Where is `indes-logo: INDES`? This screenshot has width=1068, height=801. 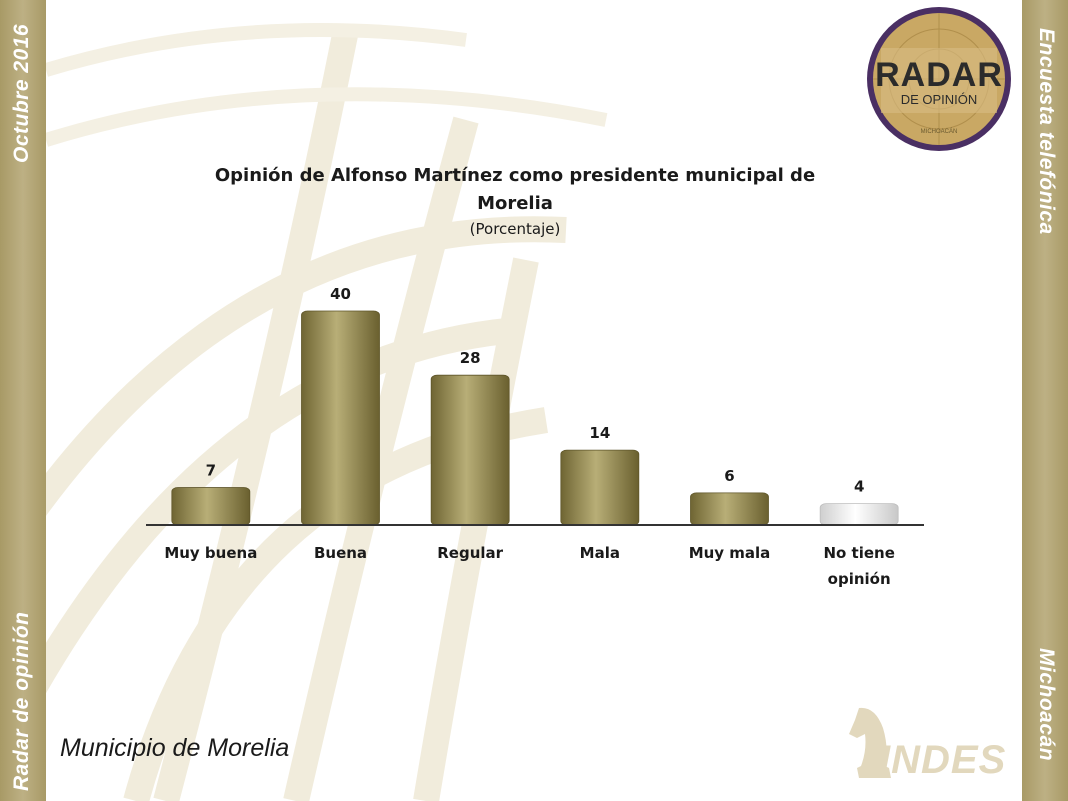 indes-logo: INDES is located at coordinates (925, 740).